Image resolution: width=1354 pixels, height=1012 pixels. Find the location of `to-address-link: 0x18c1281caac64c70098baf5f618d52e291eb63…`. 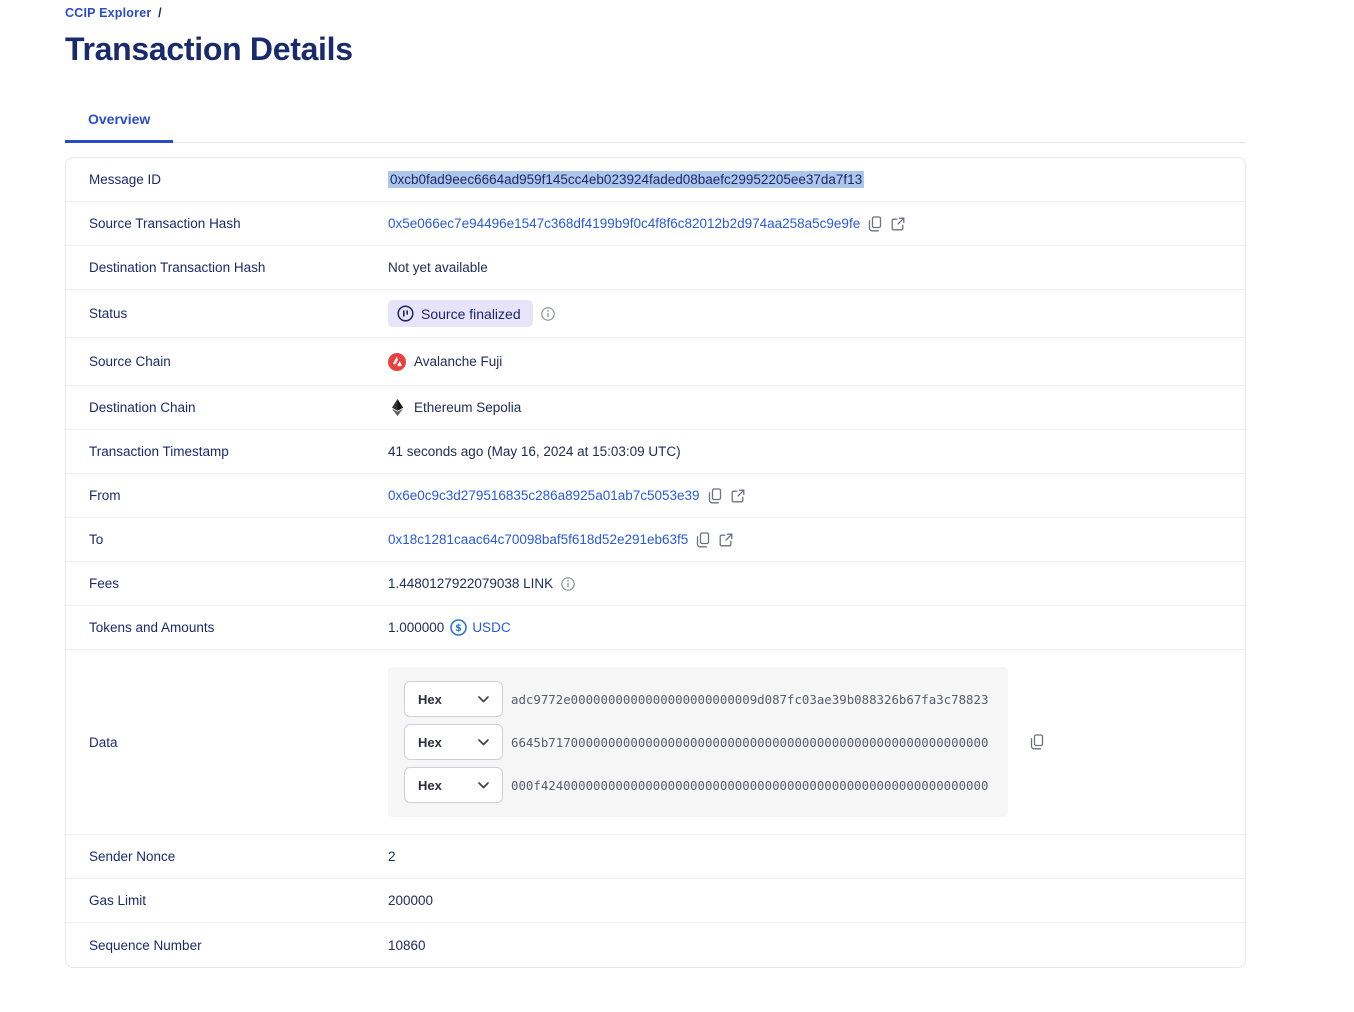

to-address-link: 0x18c1281caac64c70098baf5f618d52e291eb63… is located at coordinates (538, 539).